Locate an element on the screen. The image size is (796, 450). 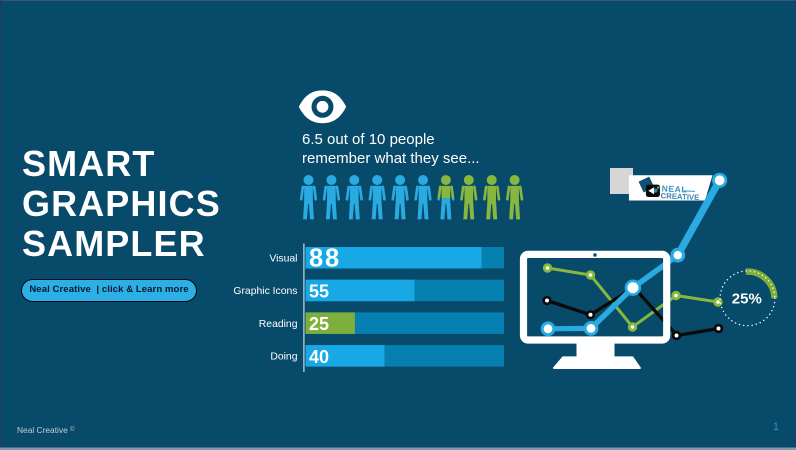
svg-text: Visual is located at coordinates (283, 259).